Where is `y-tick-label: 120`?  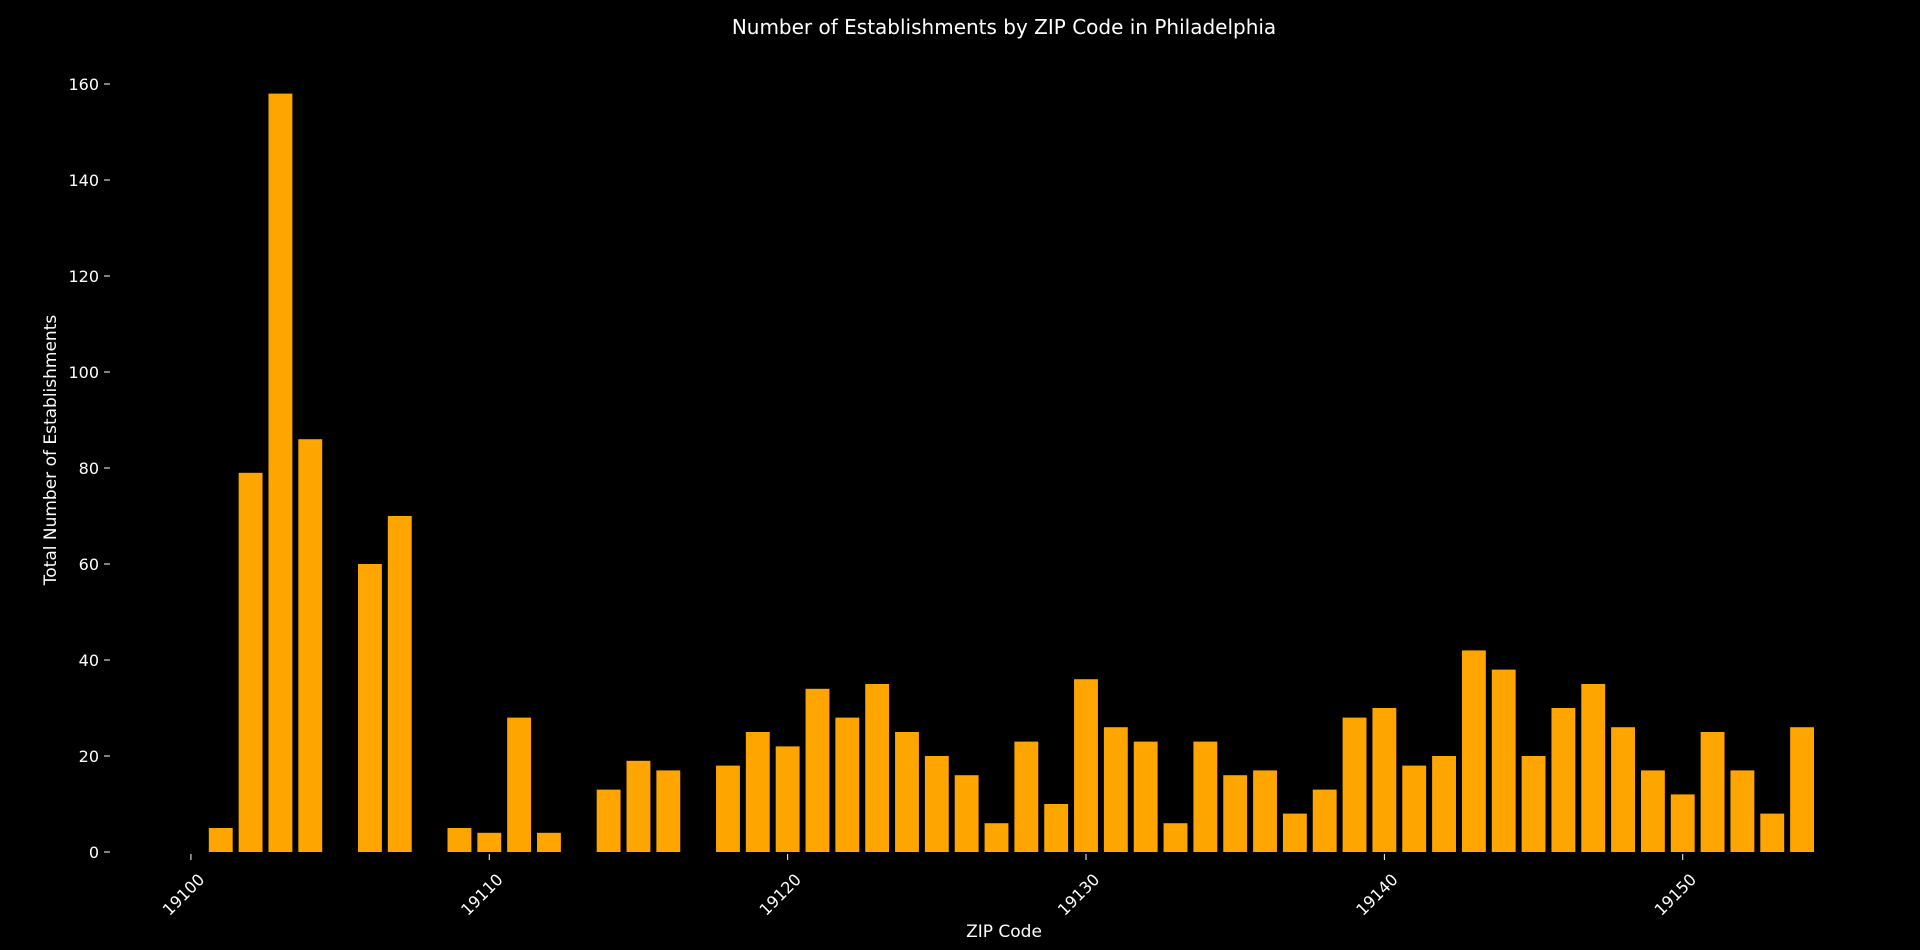 y-tick-label: 120 is located at coordinates (83, 276).